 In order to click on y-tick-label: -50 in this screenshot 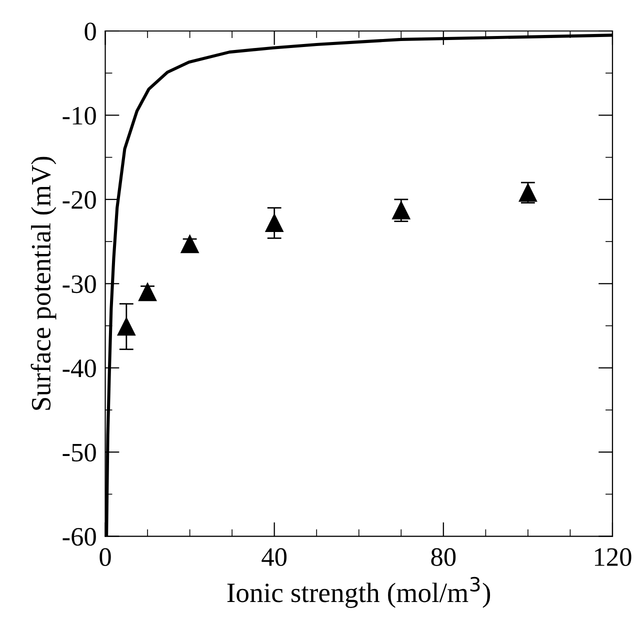, I will do `click(79, 453)`.